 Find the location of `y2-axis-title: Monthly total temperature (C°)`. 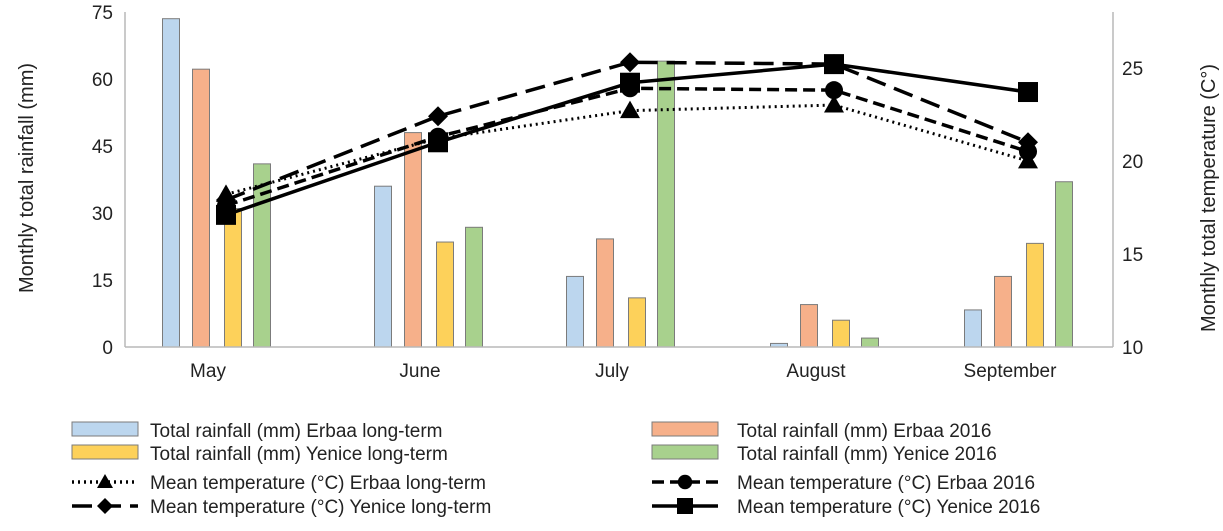

y2-axis-title: Monthly total temperature (C°) is located at coordinates (1209, 198).